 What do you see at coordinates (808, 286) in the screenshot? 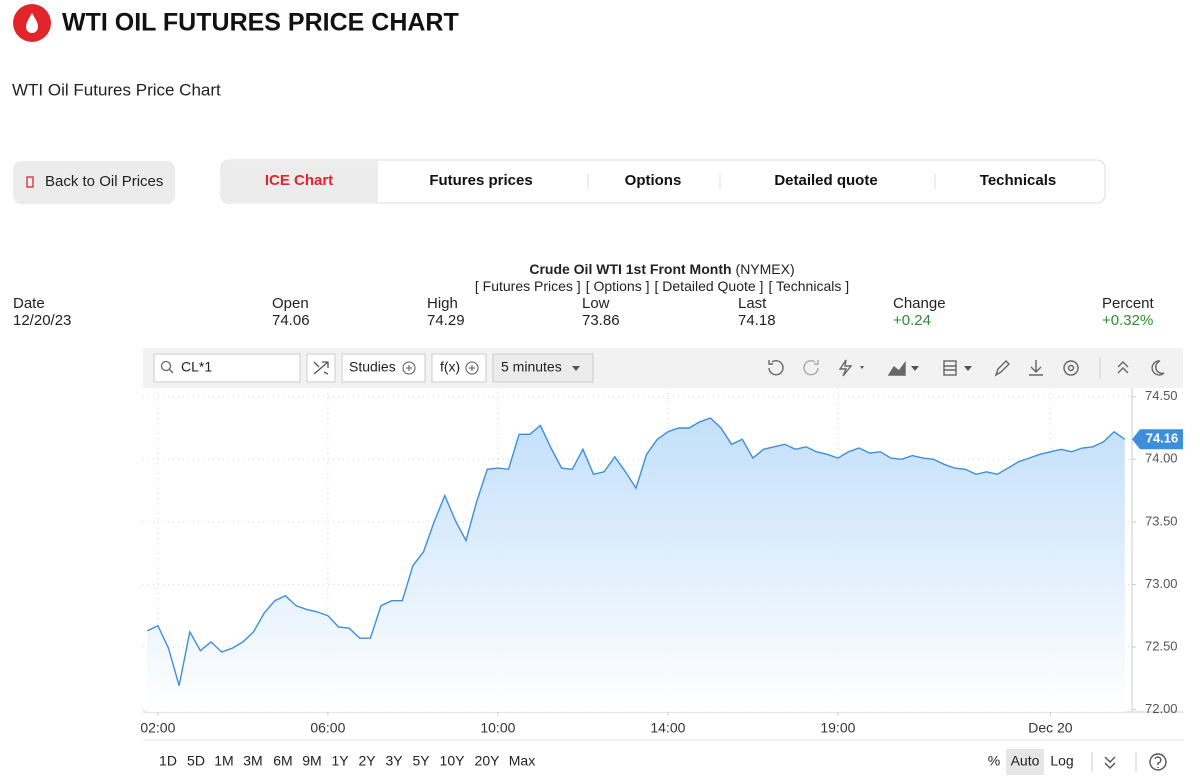
I see `quote-link: [ Technicals ]` at bounding box center [808, 286].